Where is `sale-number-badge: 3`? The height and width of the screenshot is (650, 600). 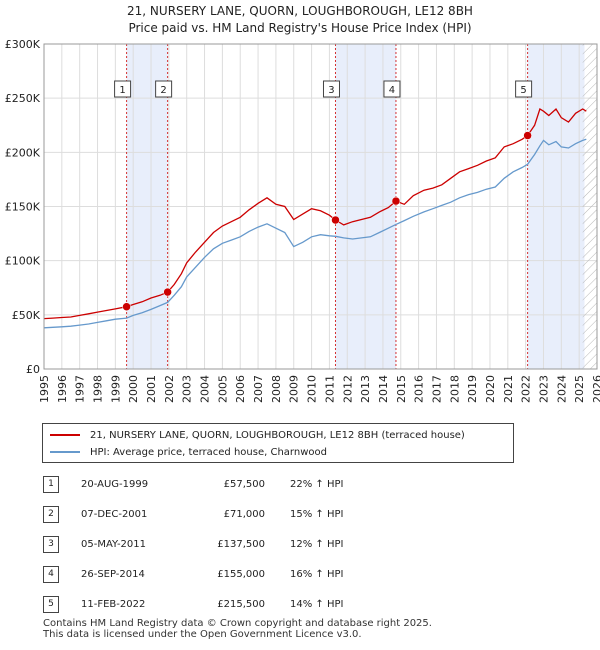 sale-number-badge: 3 is located at coordinates (51, 544).